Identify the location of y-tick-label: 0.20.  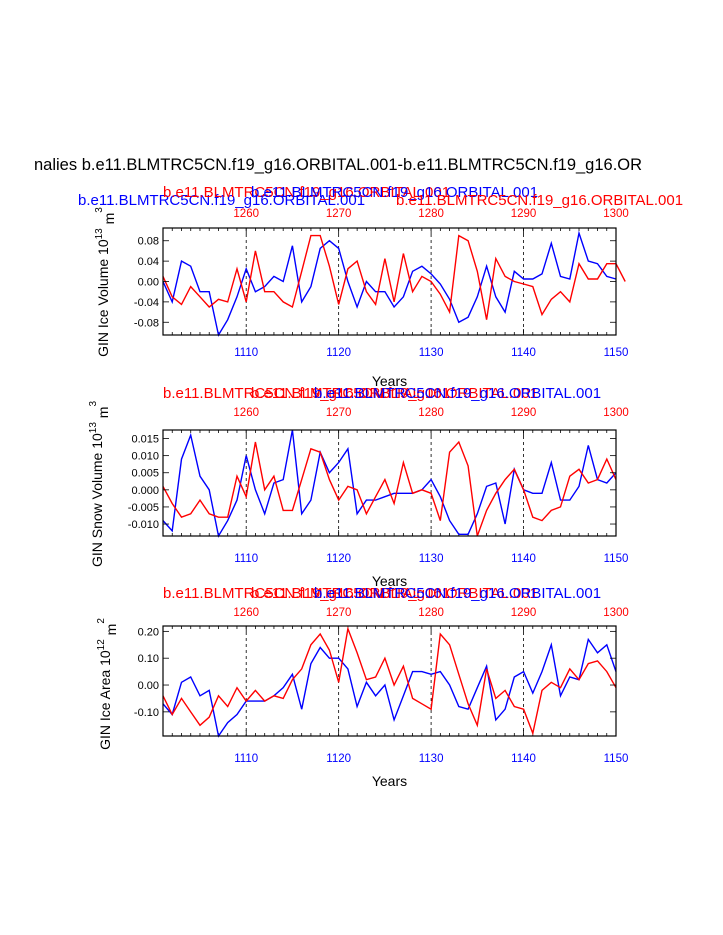
(148, 632).